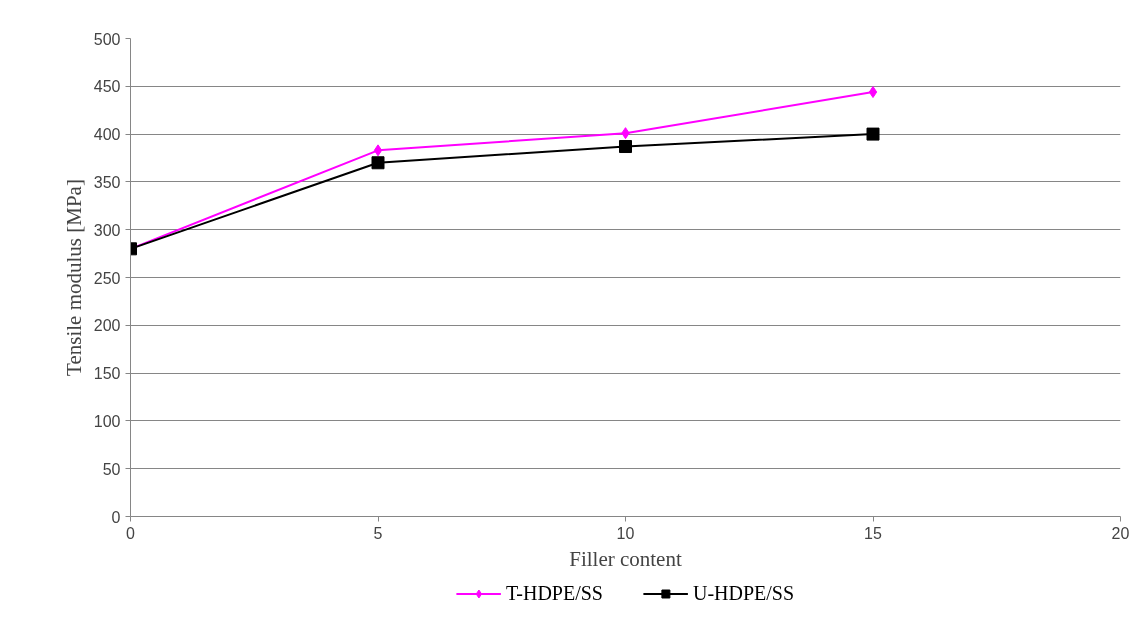 The width and height of the screenshot is (1146, 639). Describe the element at coordinates (625, 558) in the screenshot. I see `x-axis-title: Filler content` at that location.